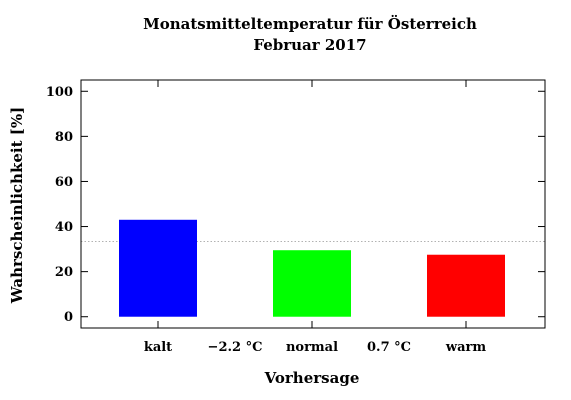 Image resolution: width=571 pixels, height=400 pixels. What do you see at coordinates (158, 347) in the screenshot?
I see `x-tick-label-kalt: kalt` at bounding box center [158, 347].